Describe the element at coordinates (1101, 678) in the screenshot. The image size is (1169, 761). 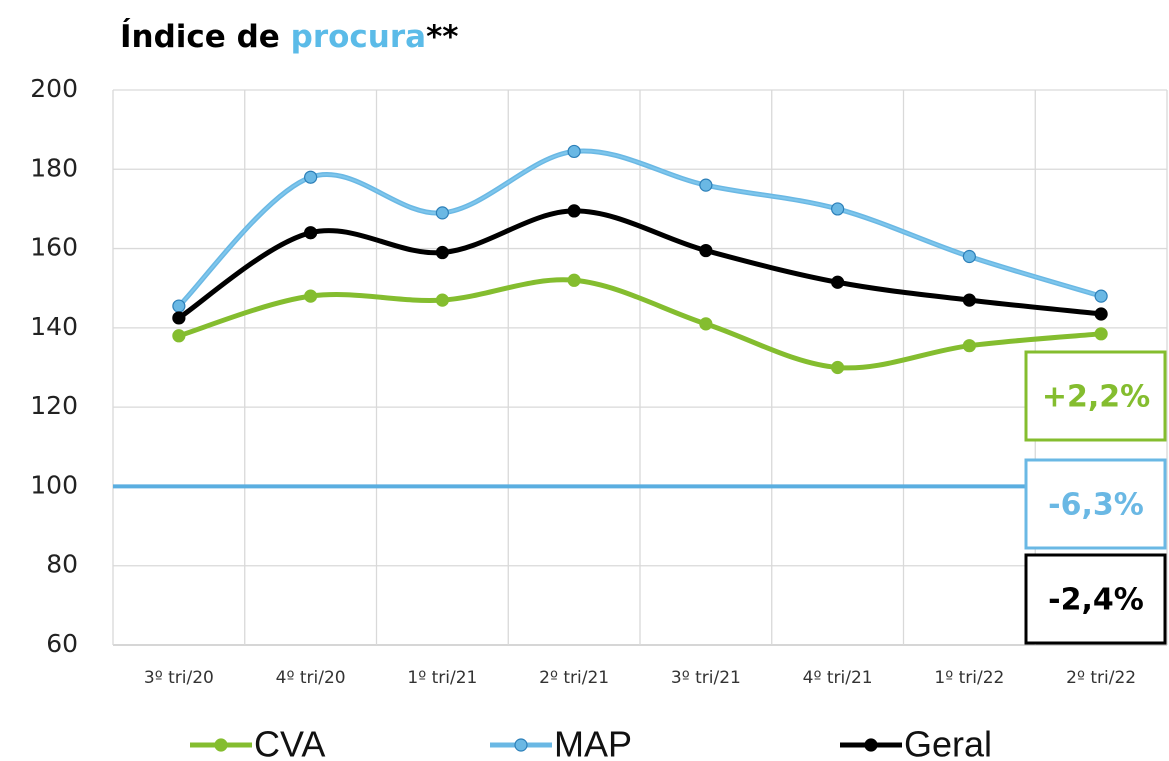
I see `x-tick-label: 2º tri/22` at that location.